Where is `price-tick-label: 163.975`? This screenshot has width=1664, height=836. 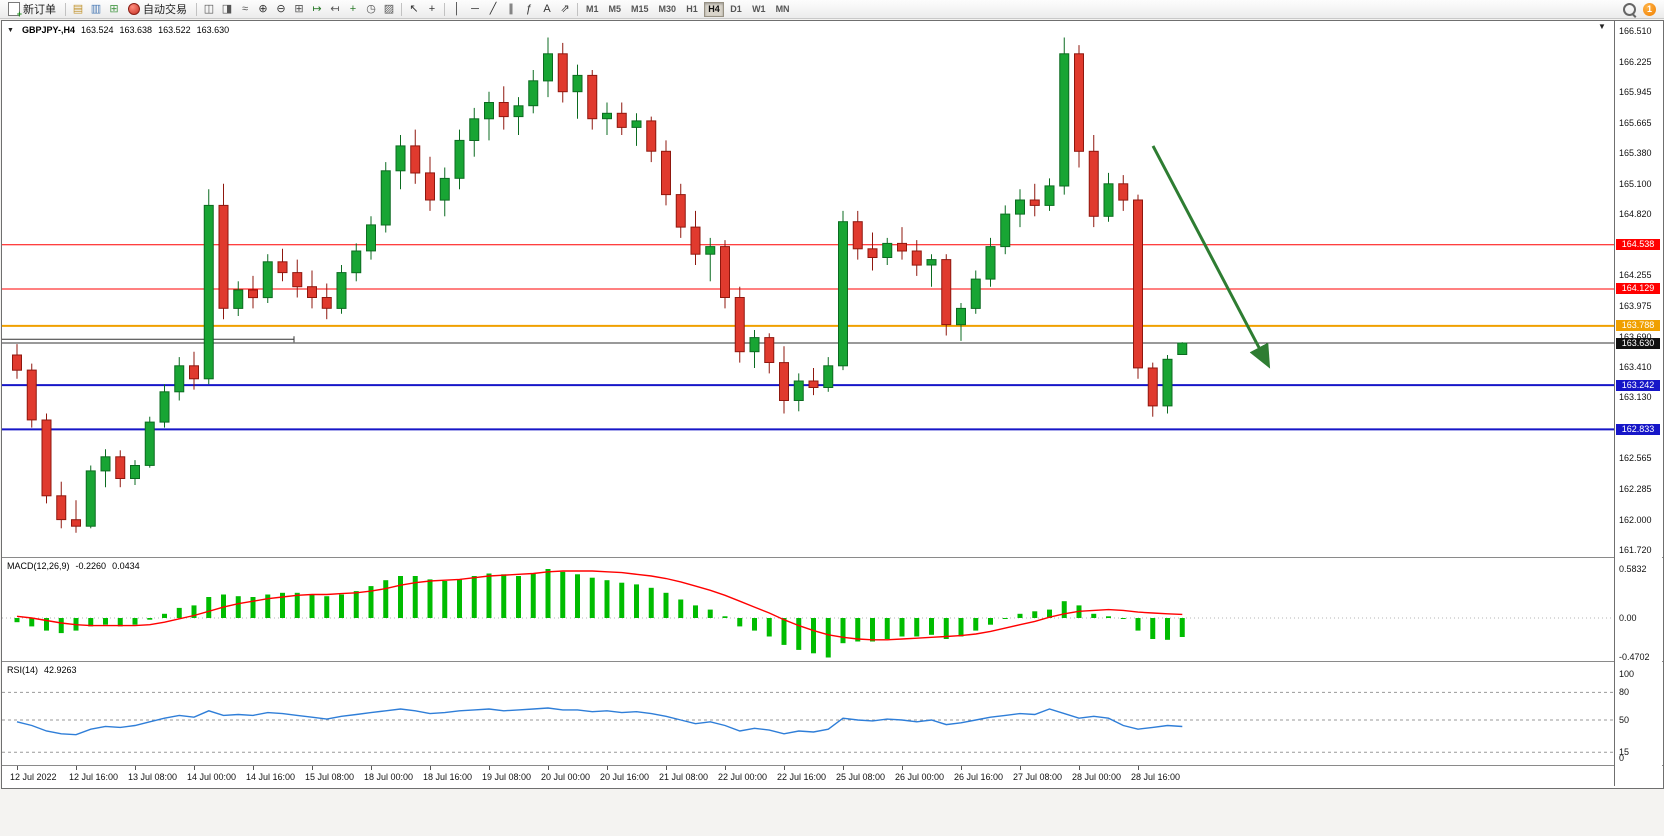
price-tick-label: 163.975 is located at coordinates (1635, 306).